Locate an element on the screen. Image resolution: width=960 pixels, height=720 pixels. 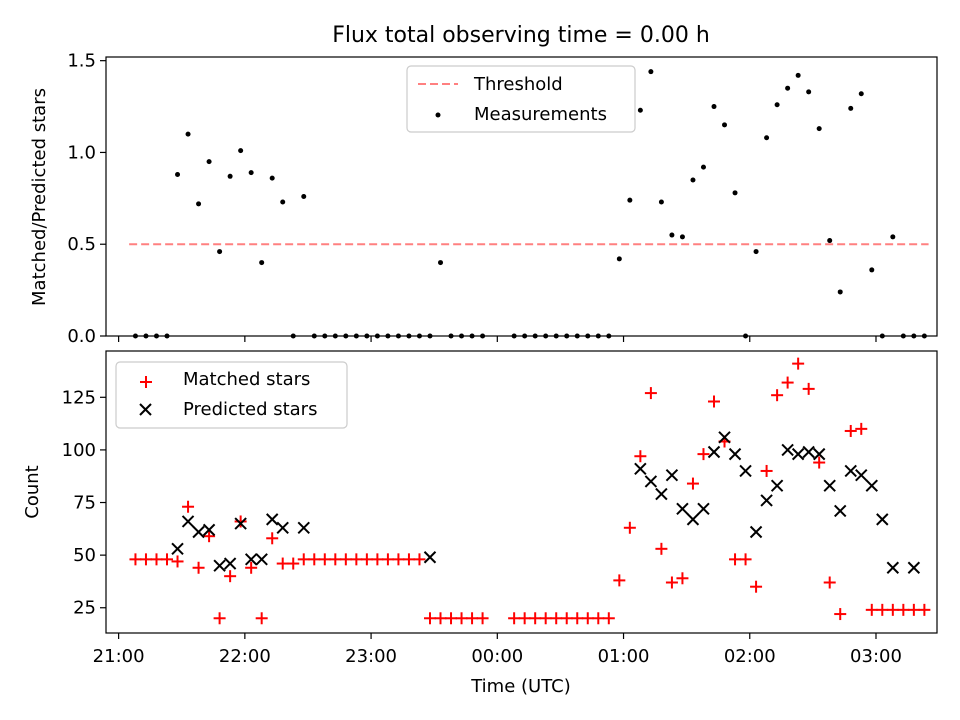
bottom-legend-box is located at coordinates (231, 395).